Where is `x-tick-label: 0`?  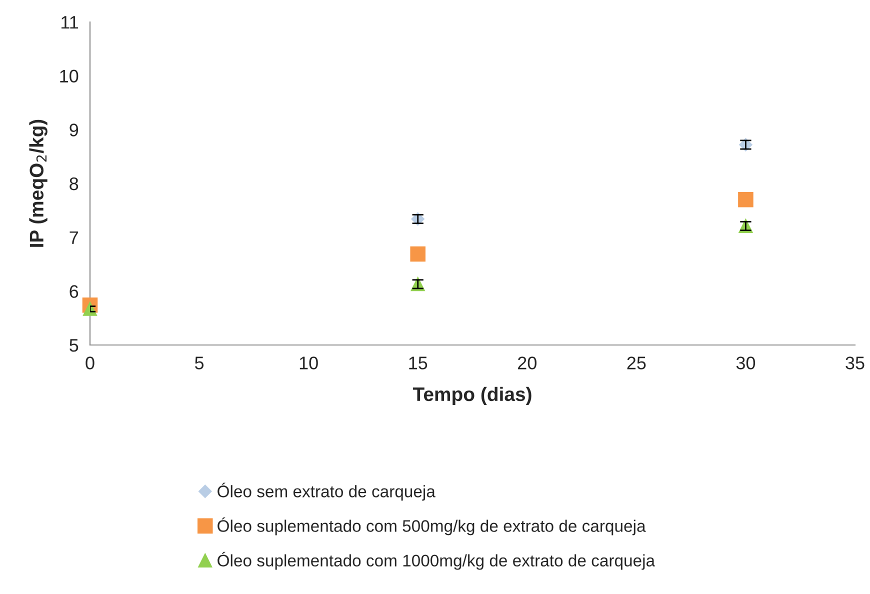 x-tick-label: 0 is located at coordinates (90, 363).